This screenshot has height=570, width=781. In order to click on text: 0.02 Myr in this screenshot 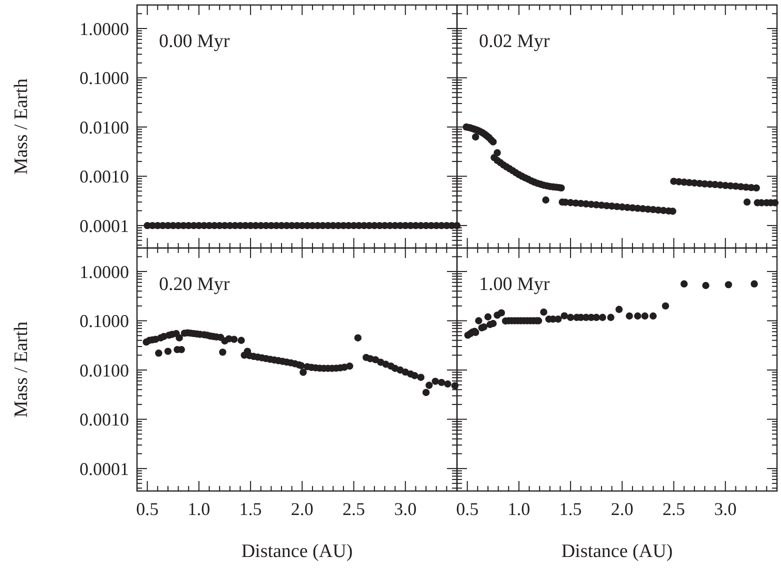, I will do `click(514, 41)`.